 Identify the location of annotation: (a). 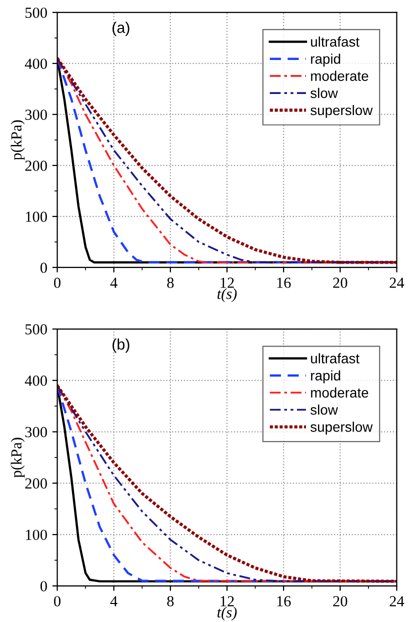
(121, 29).